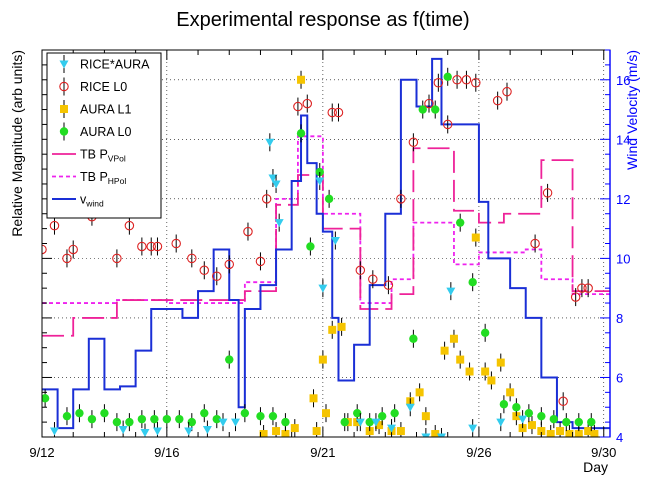 This screenshot has height=477, width=647. I want to click on legend-label-aura-l0: AURA L0, so click(105, 132).